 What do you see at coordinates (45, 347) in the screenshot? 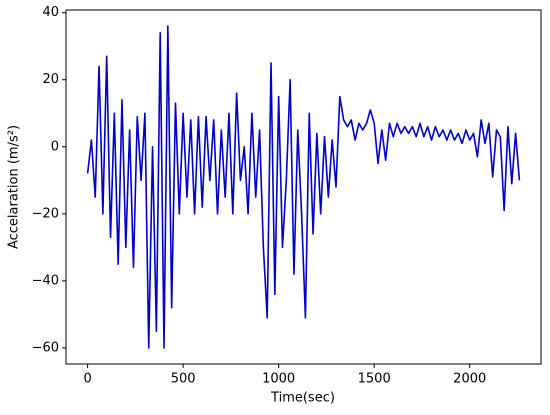
I see `y-tick-label: −60` at bounding box center [45, 347].